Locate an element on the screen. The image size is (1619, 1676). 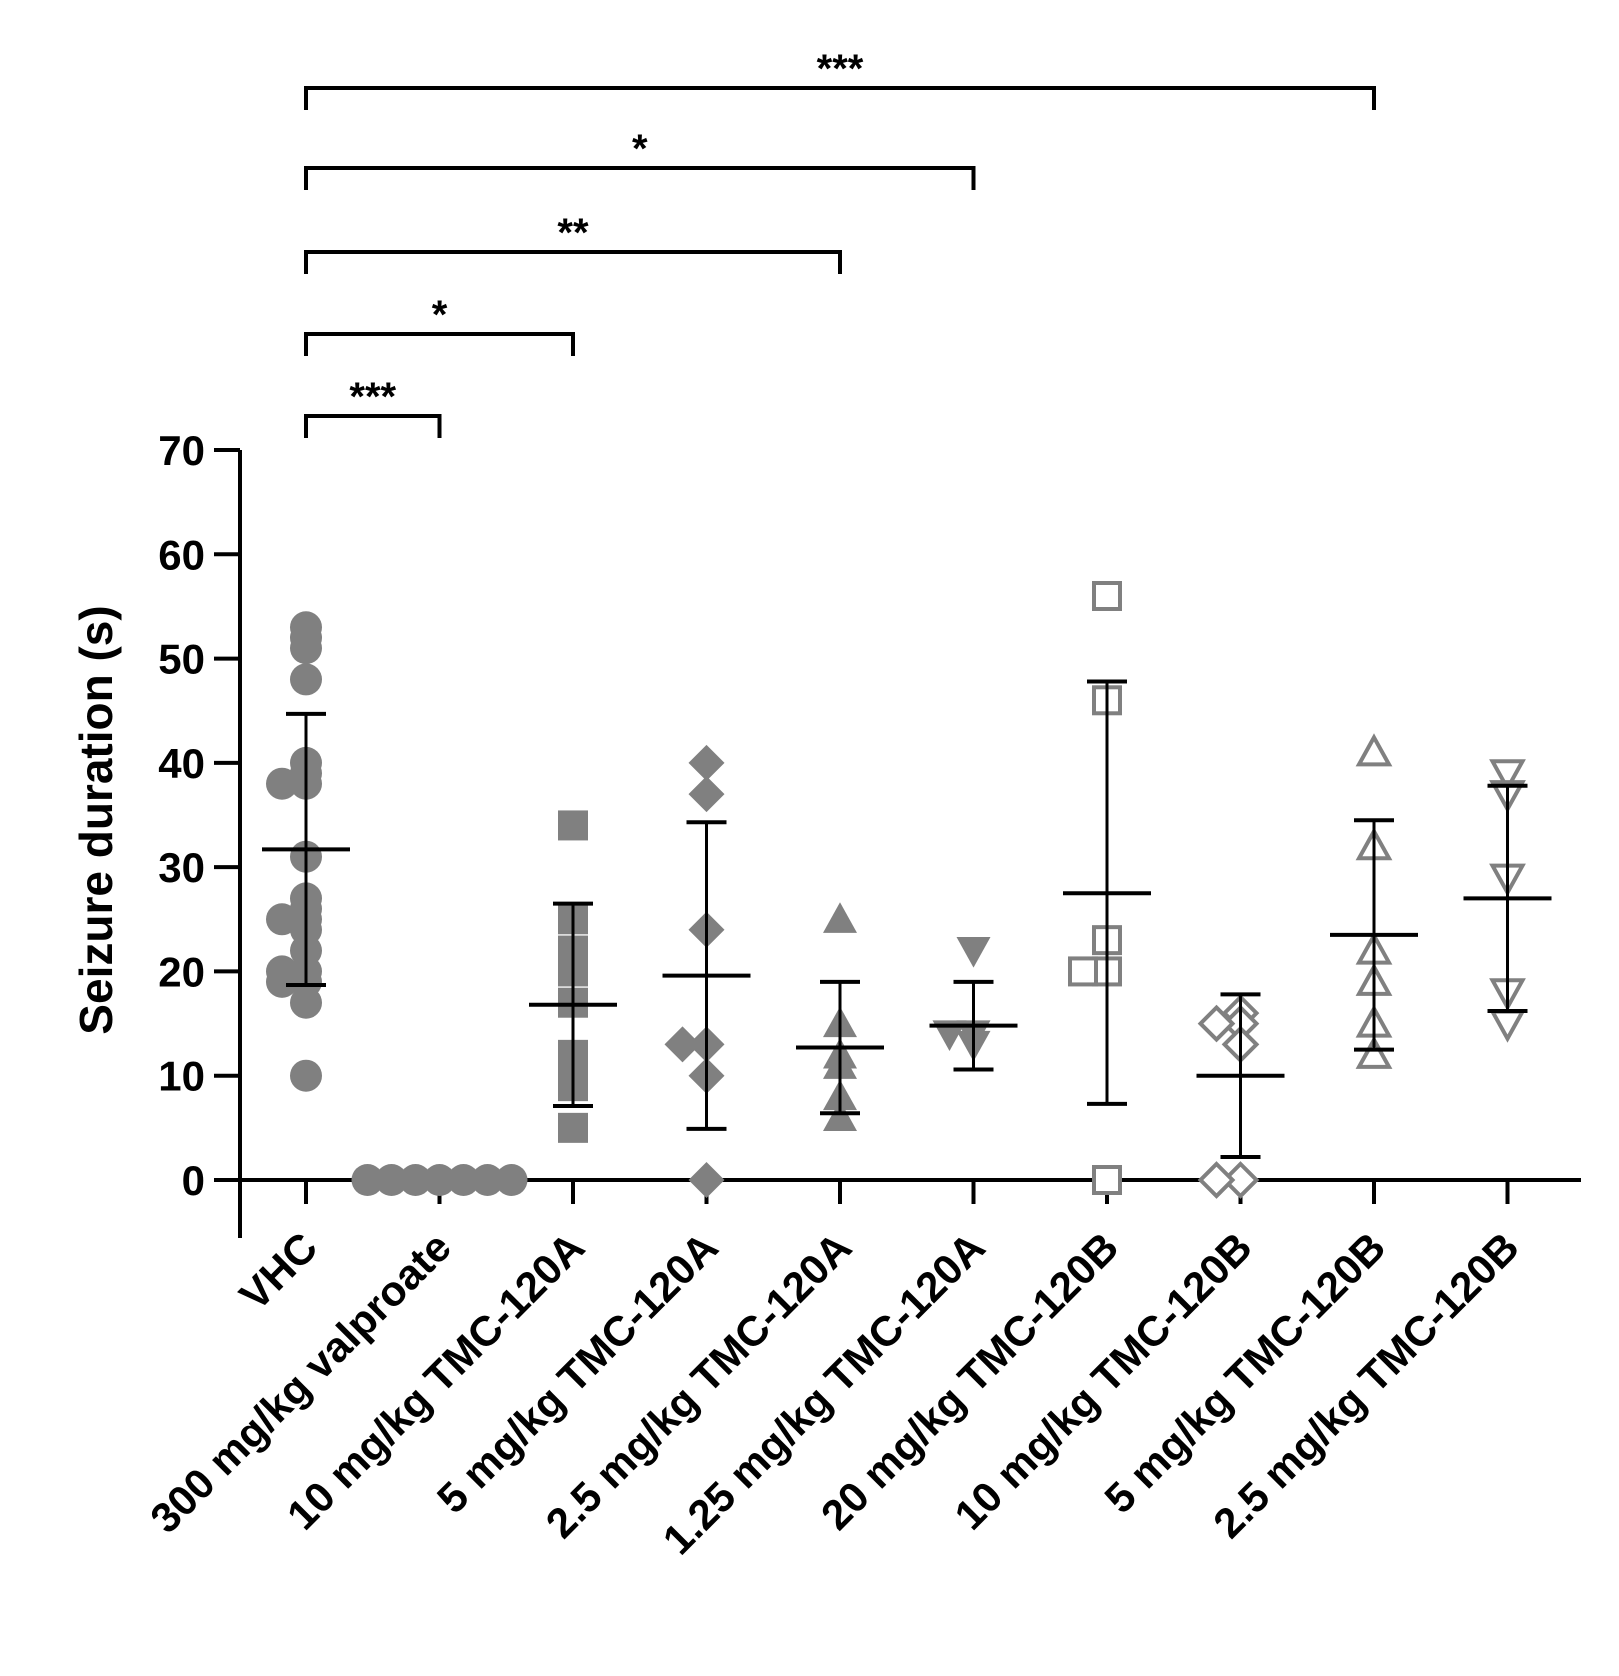
y-tick-label: 0 is located at coordinates (193, 1180).